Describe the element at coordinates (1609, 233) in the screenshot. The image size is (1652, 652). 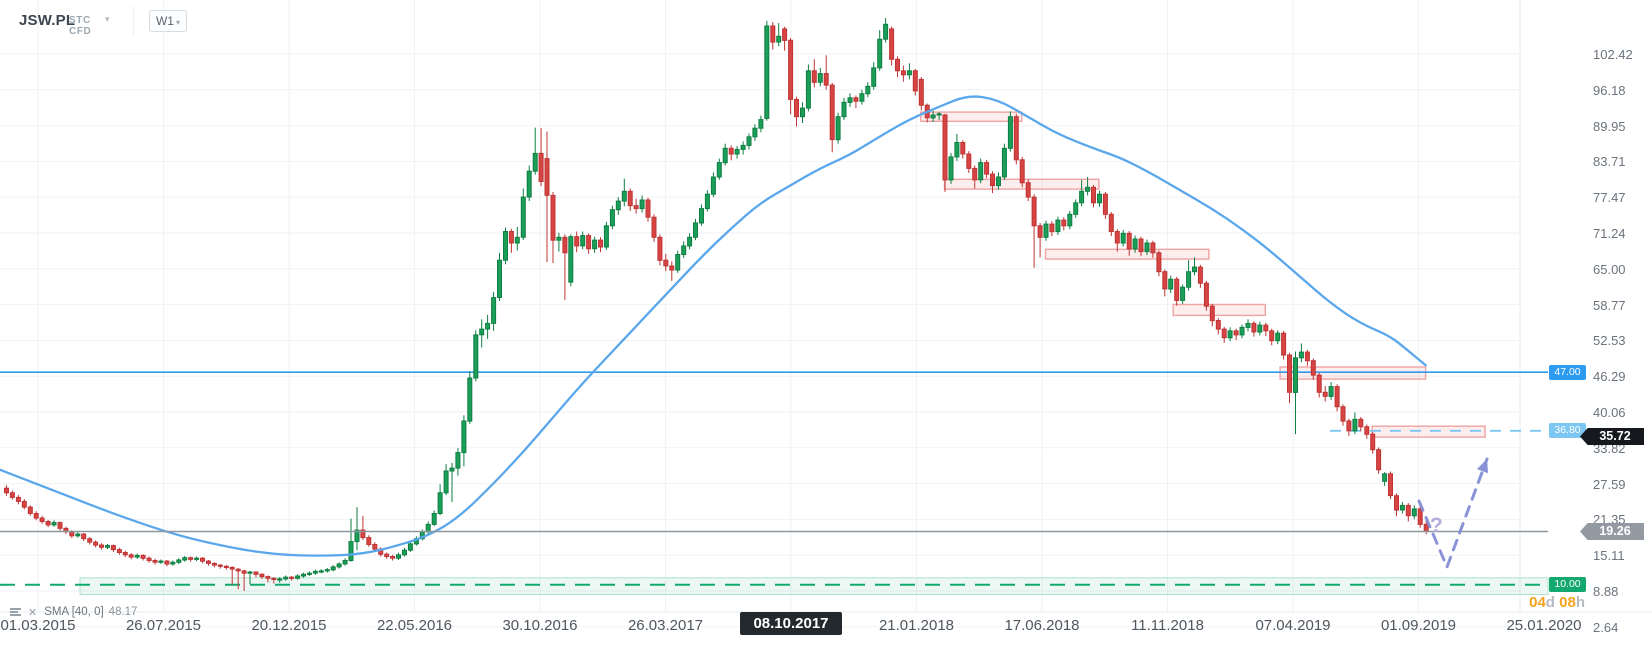
I see `y-axis-tick: 71.24` at that location.